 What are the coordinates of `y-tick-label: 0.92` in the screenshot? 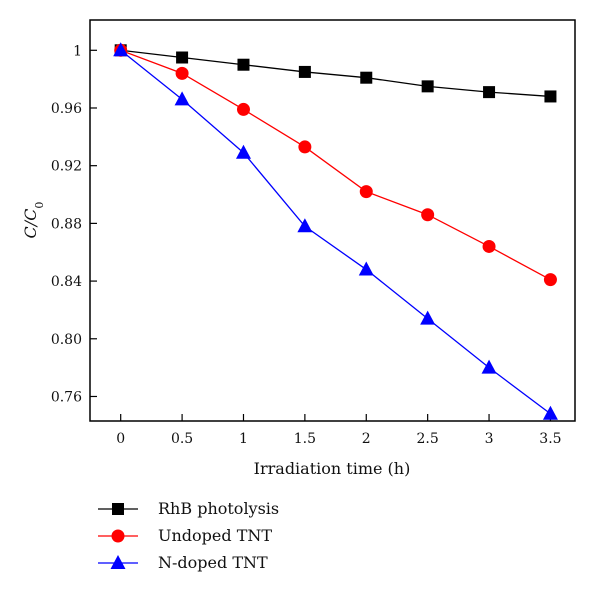 It's located at (66, 167).